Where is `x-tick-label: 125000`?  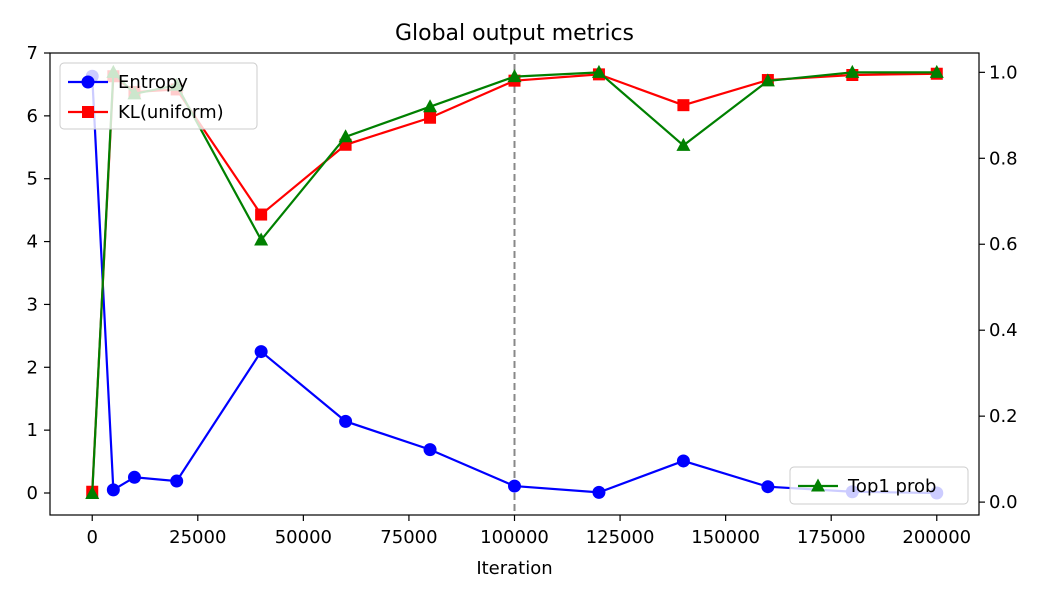 x-tick-label: 125000 is located at coordinates (620, 537).